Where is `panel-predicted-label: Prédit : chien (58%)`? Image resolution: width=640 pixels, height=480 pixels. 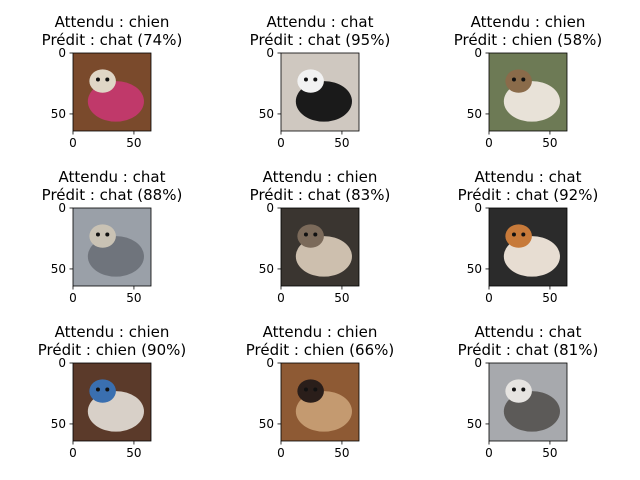
panel-predicted-label: Prédit : chien (58%) is located at coordinates (528, 40).